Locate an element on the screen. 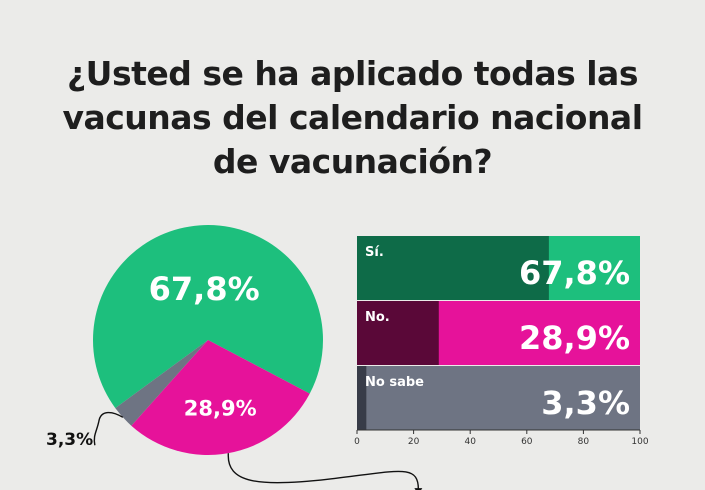  pie-slice-no-sabe is located at coordinates (161, 383).